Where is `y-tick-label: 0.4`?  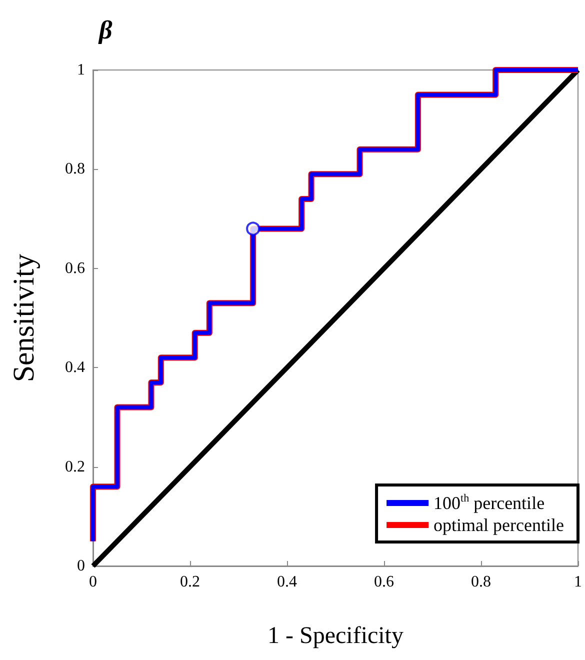 y-tick-label: 0.4 is located at coordinates (75, 367).